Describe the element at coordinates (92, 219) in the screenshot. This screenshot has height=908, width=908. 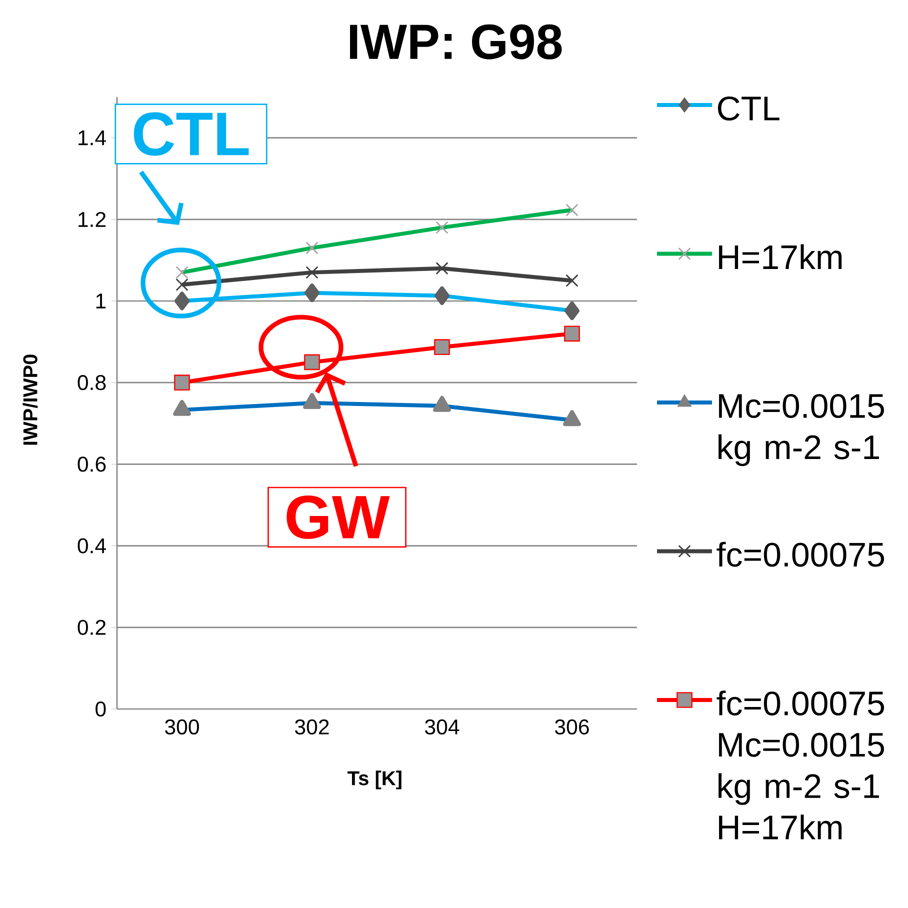
I see `y-tick-label: 1.2` at that location.